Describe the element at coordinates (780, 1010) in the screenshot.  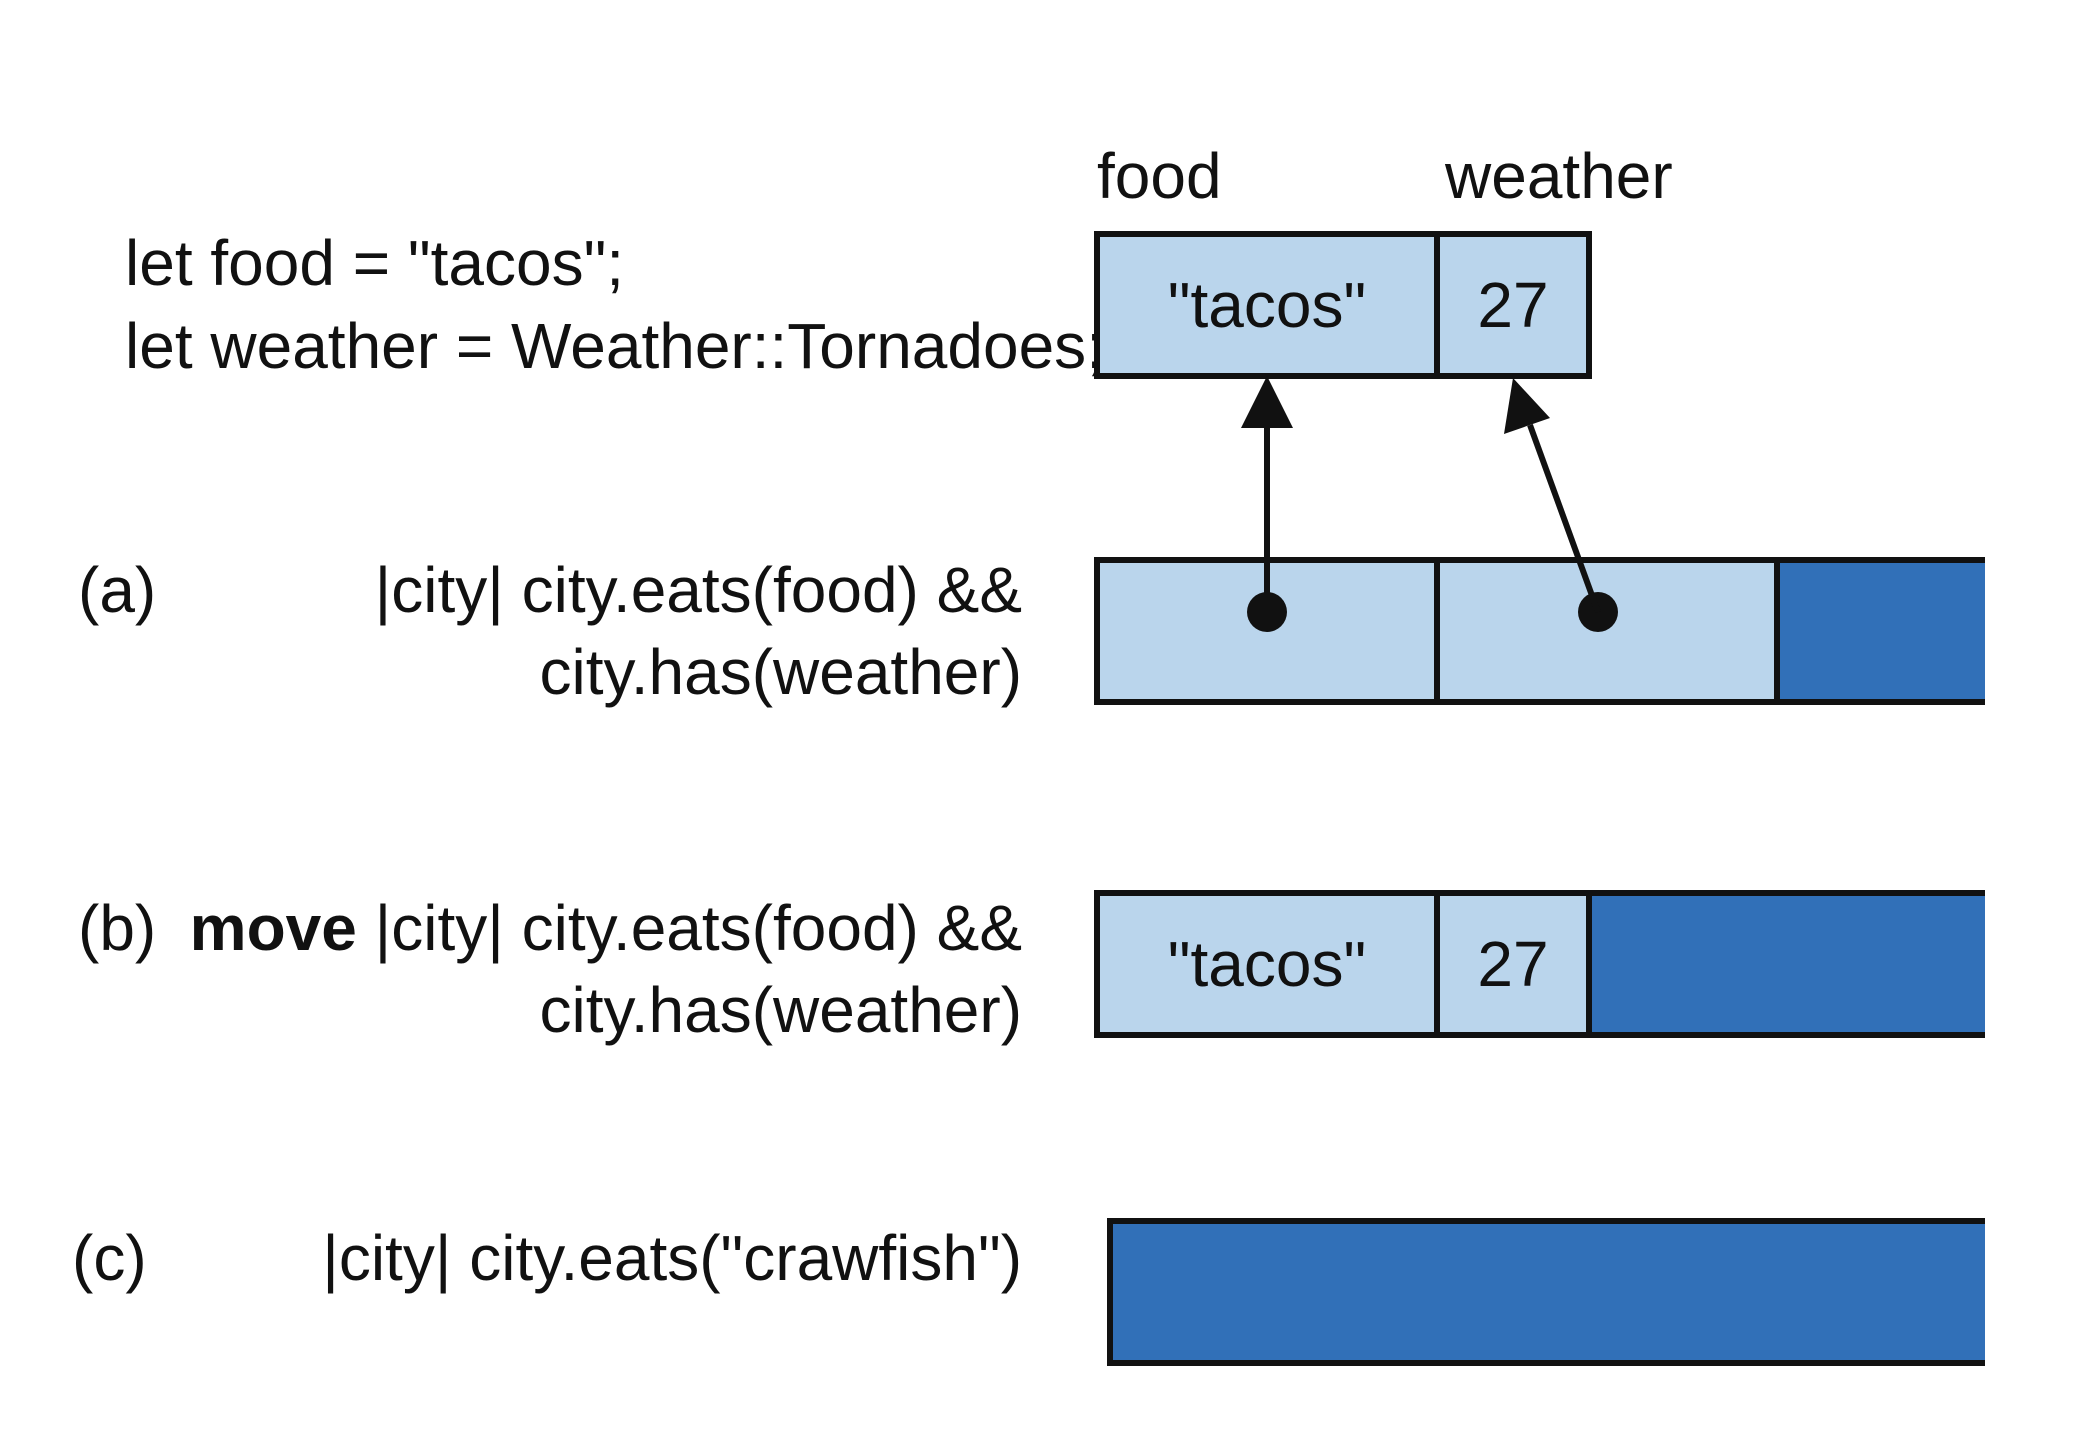
I see `closure-b-code-line2: city.has(weather)` at that location.